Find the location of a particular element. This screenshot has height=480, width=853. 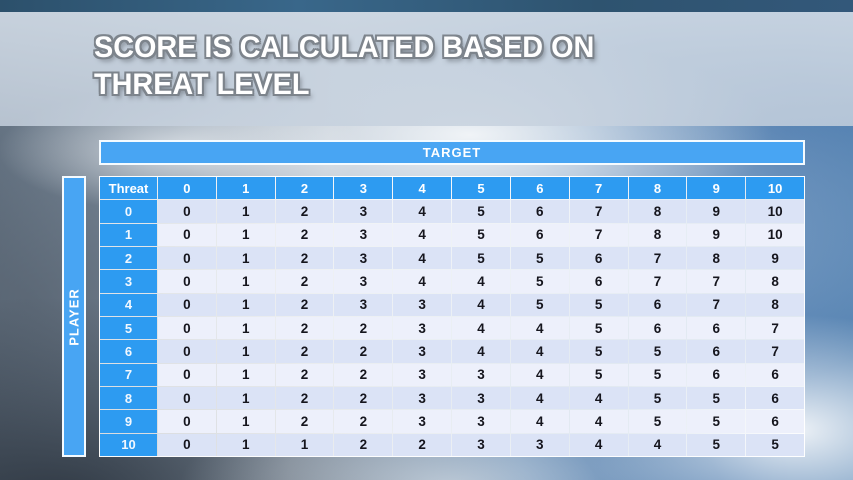

row-header-cell: 3 is located at coordinates (128, 281).